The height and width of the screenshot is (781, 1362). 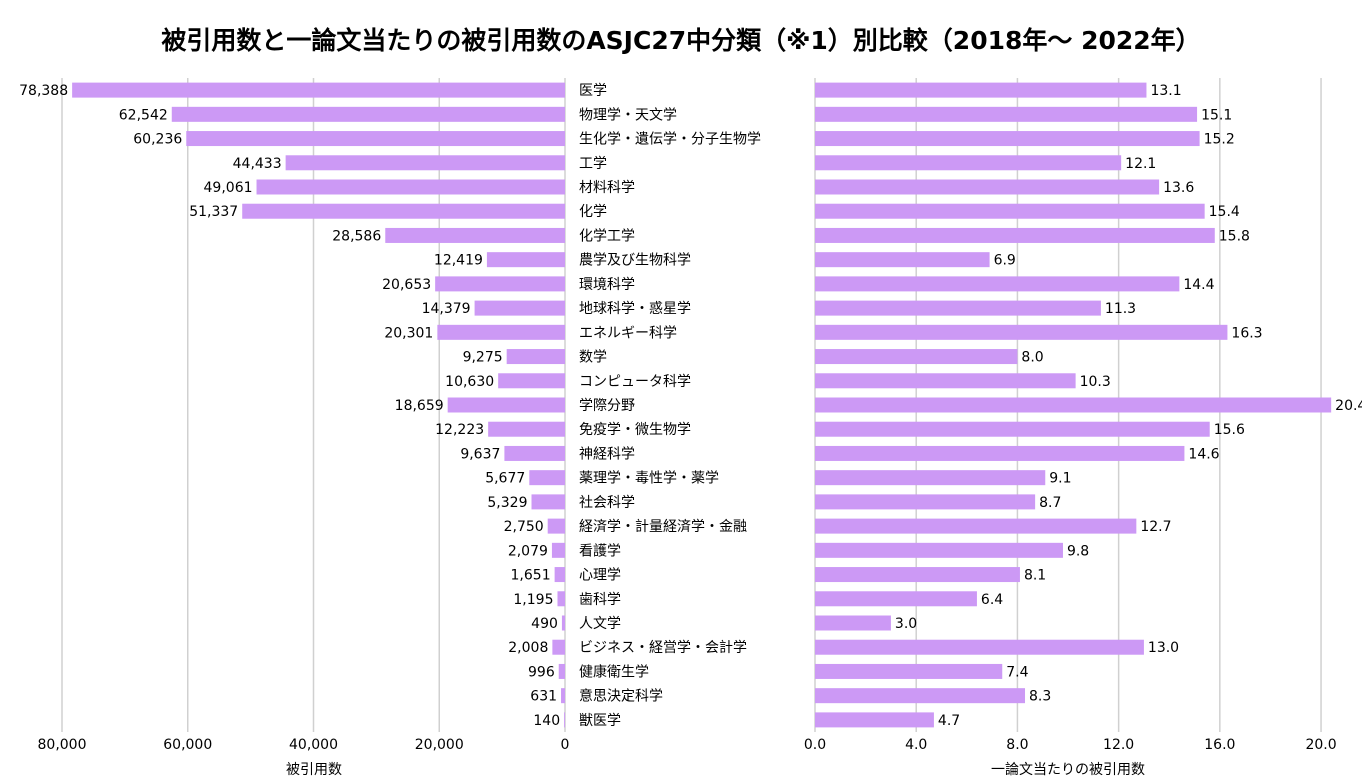 I want to click on data-label: 78,388, so click(x=43, y=91).